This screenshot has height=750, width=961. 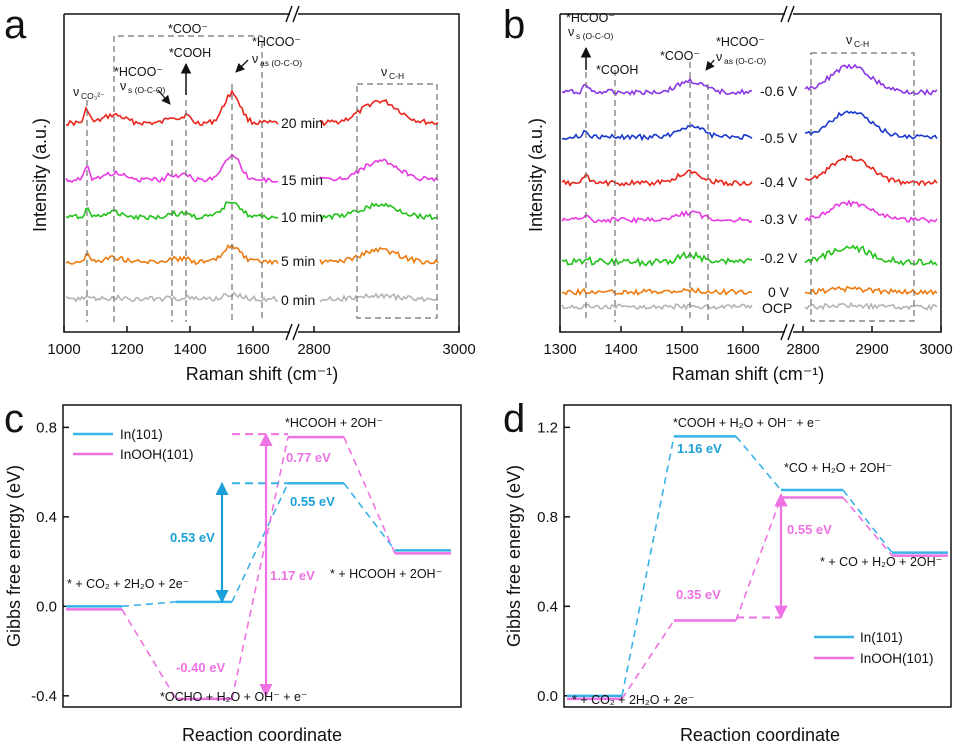 What do you see at coordinates (881, 562) in the screenshot?
I see `state-label: * + CO + H₂O + 2OH⁻` at bounding box center [881, 562].